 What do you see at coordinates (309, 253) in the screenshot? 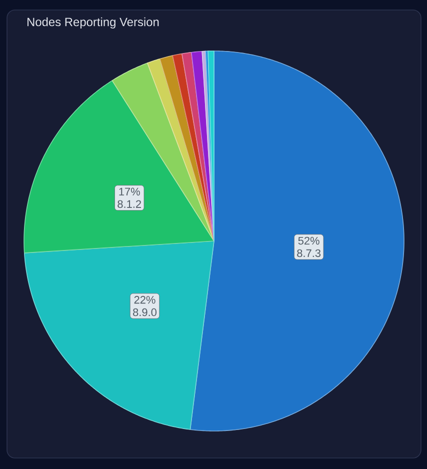
I see `slice-label: 8.7.3` at bounding box center [309, 253].